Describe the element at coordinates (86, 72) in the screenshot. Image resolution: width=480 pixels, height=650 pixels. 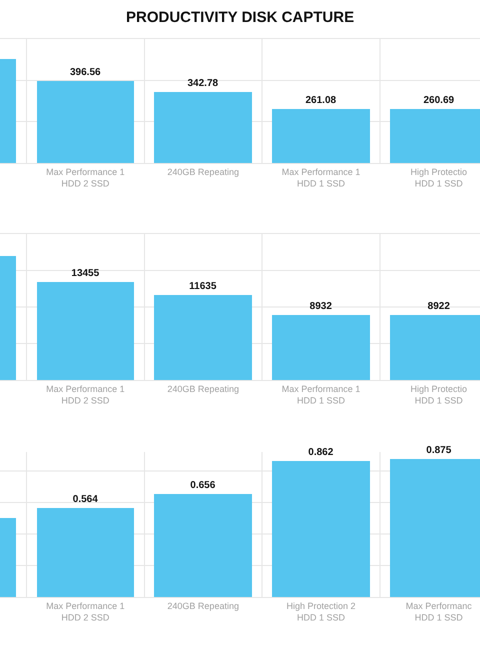
I see `data-label: 396.56` at that location.